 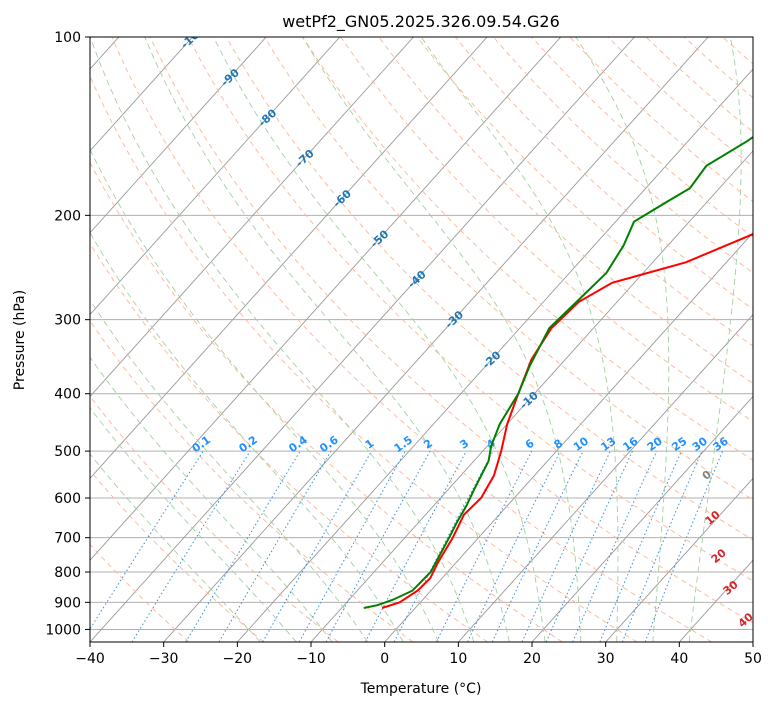 I want to click on x-tick-label: 0, so click(x=384, y=659).